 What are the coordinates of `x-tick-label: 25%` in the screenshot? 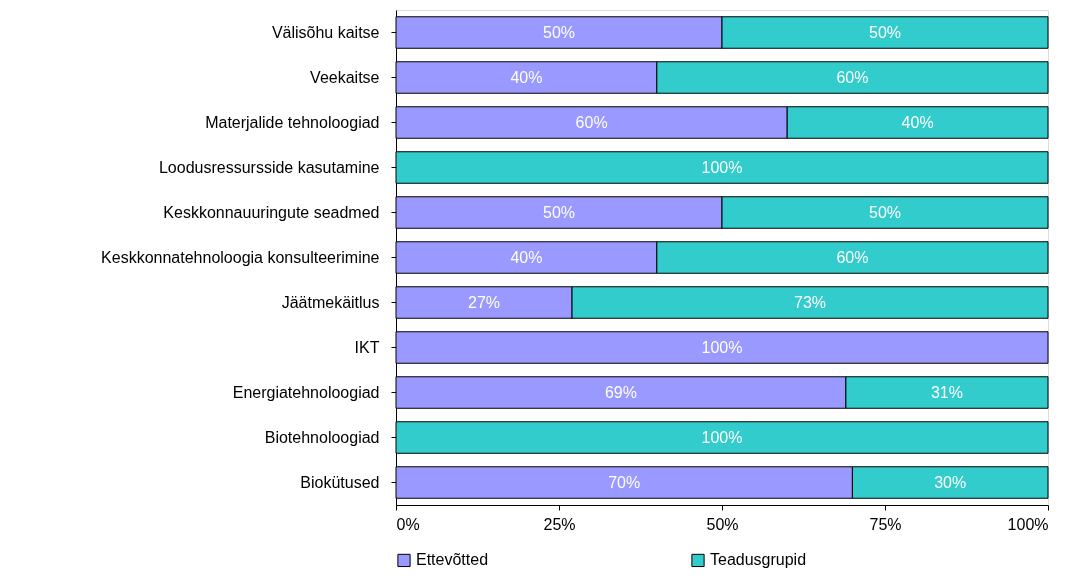 It's located at (559, 524).